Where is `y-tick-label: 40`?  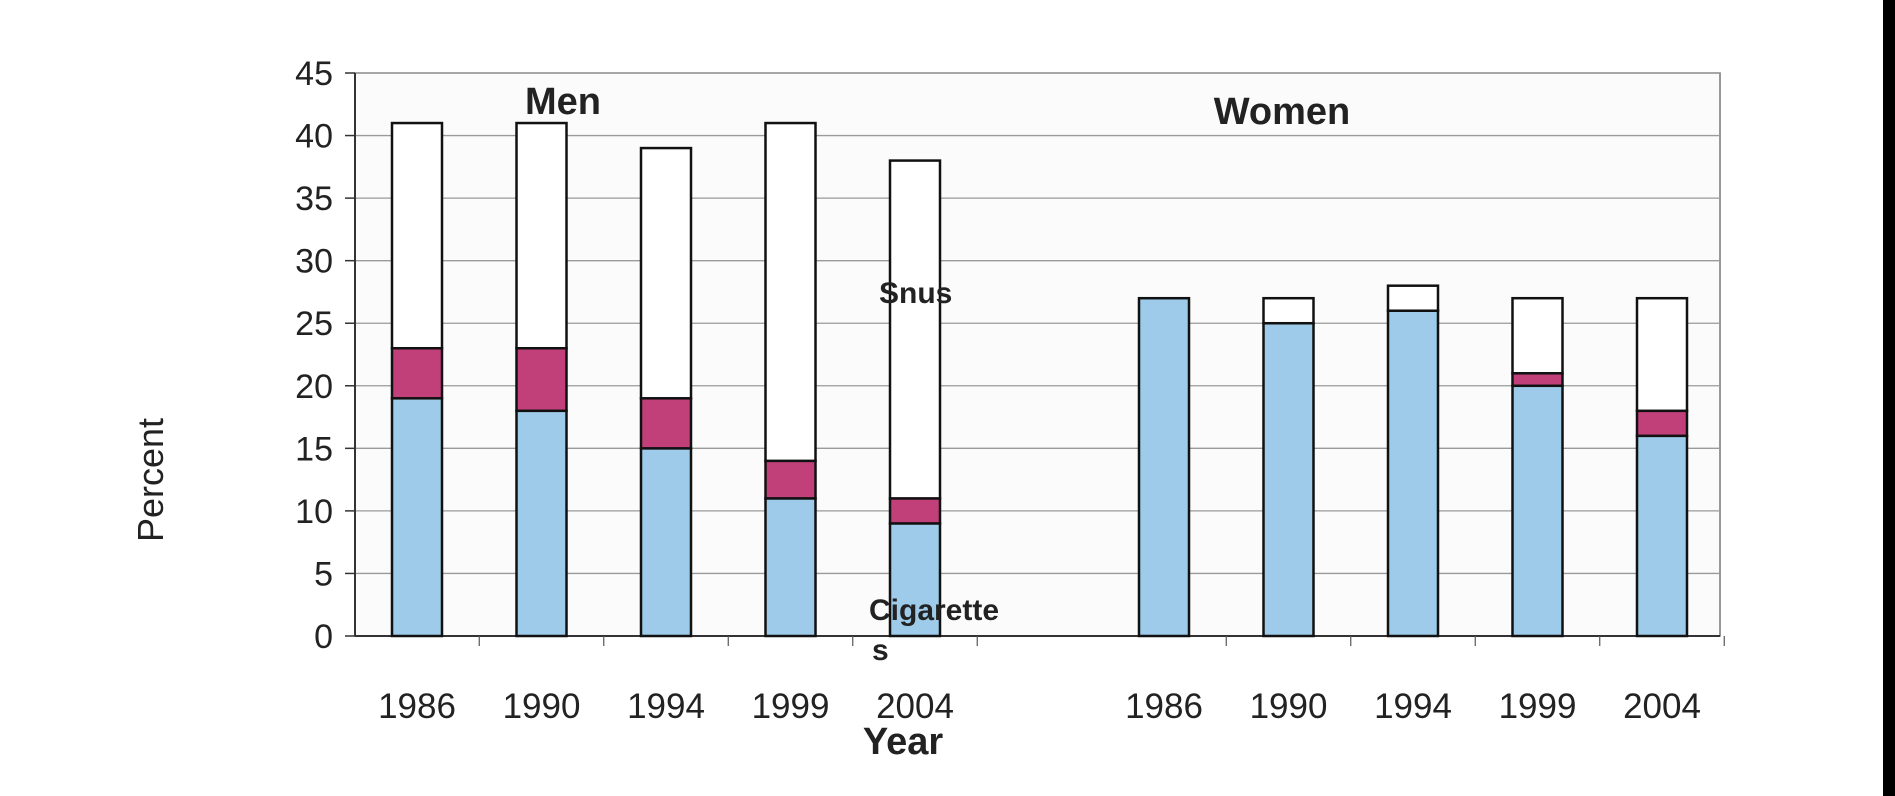 y-tick-label: 40 is located at coordinates (314, 137).